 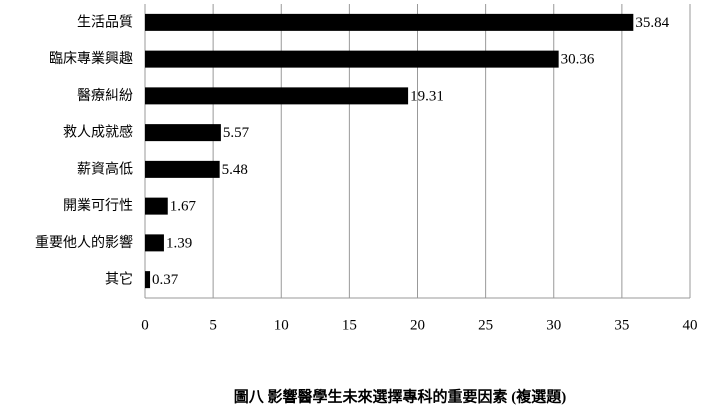 What do you see at coordinates (105, 95) in the screenshot?
I see `y-tick-label: 醫療糾紛` at bounding box center [105, 95].